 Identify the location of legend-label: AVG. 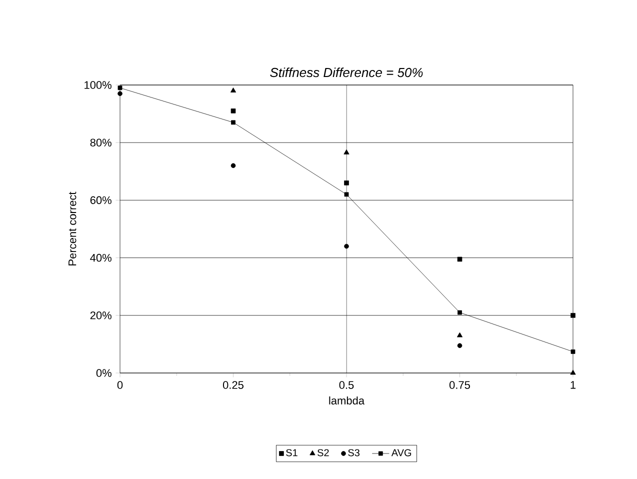
(401, 452).